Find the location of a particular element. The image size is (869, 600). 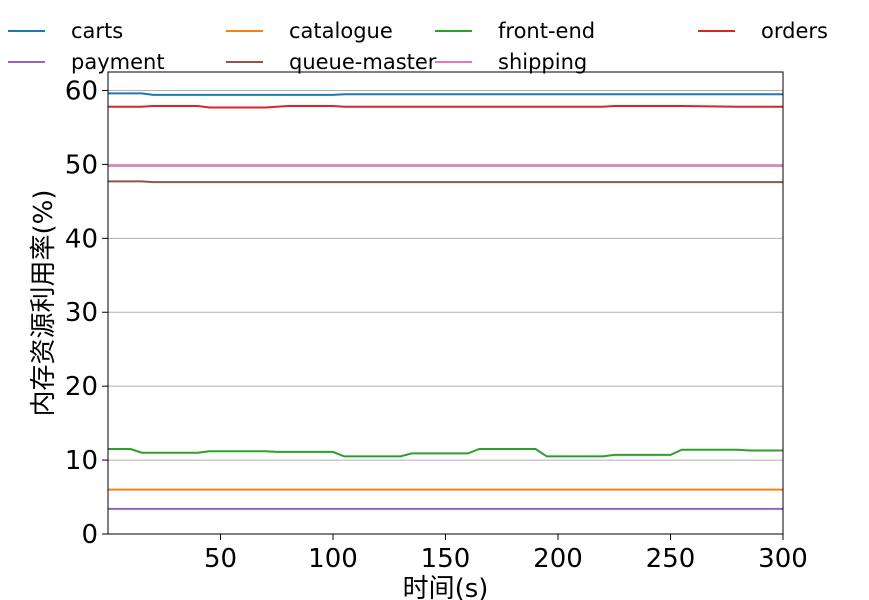

legend-label-orders: orders is located at coordinates (794, 31).